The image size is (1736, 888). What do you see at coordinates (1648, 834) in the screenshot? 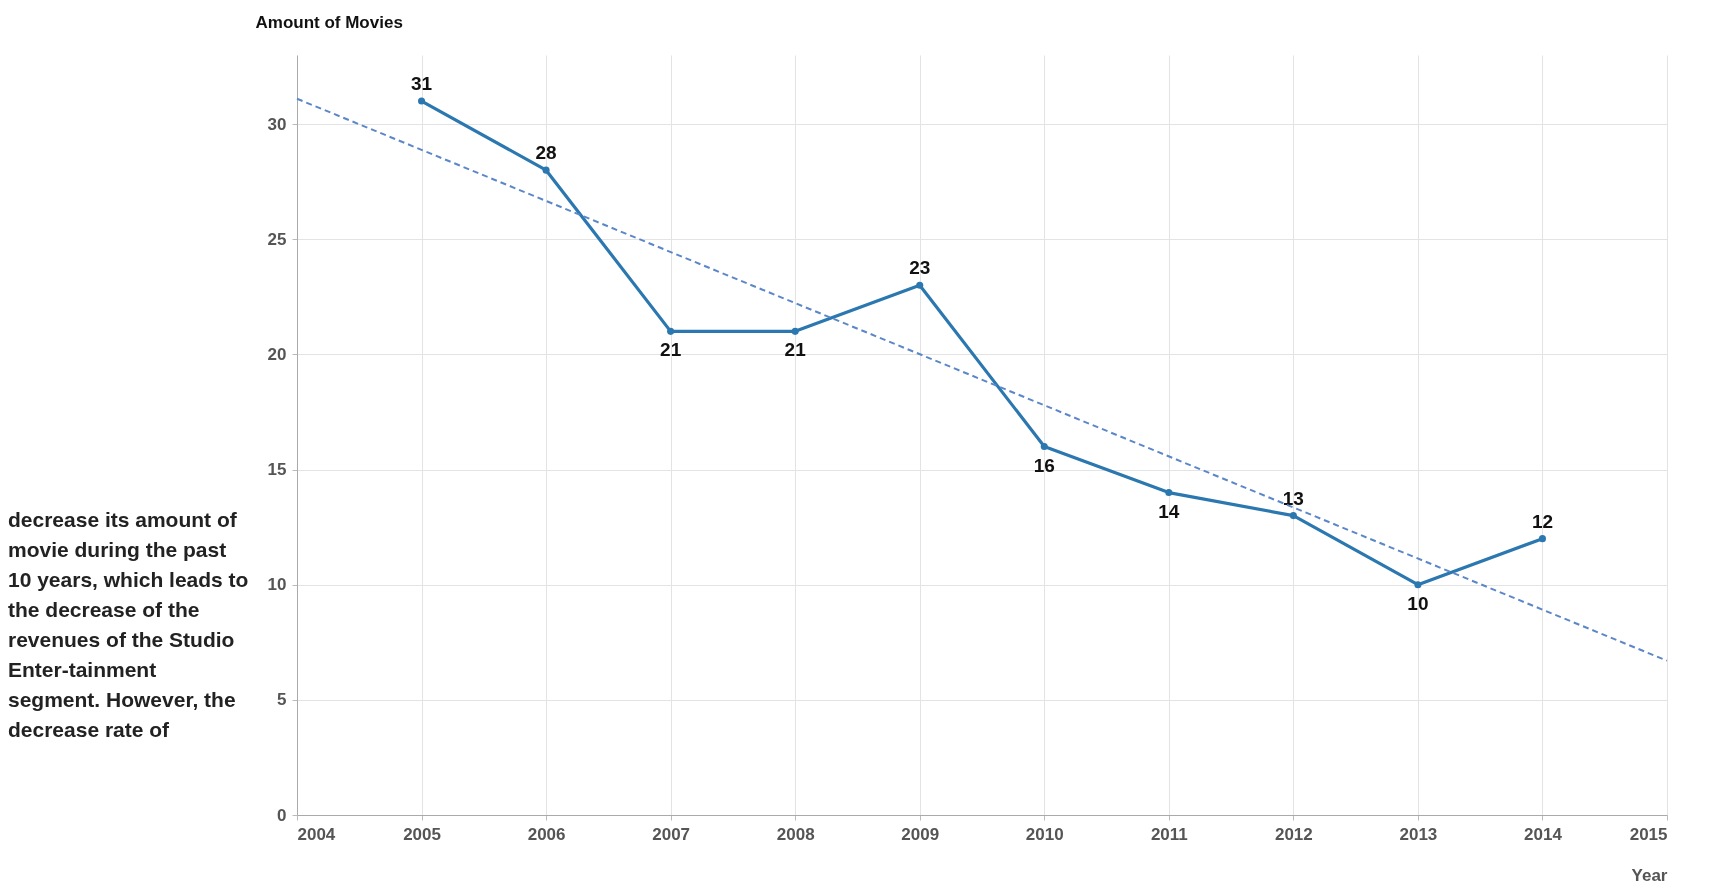
I see `x-tick-label: 2015` at bounding box center [1648, 834].